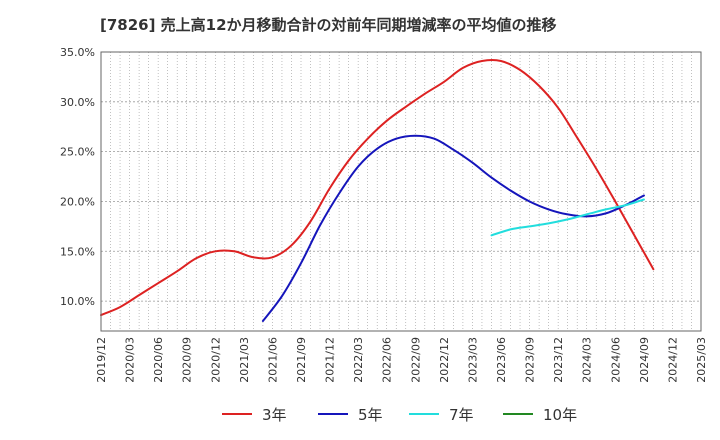  I want to click on x-tick-label: 2020/09, so click(187, 360).